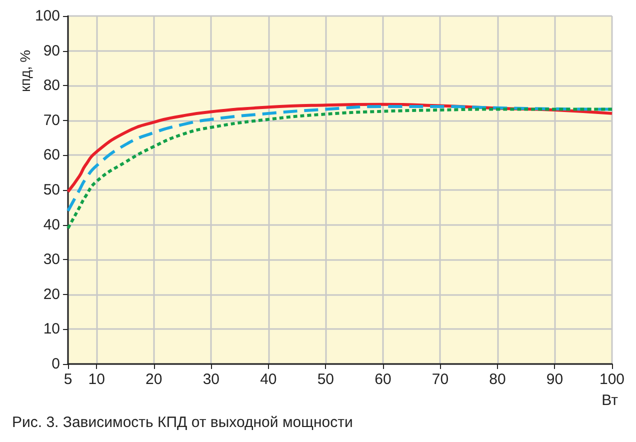  I want to click on x-tick-label: 50, so click(325, 379).